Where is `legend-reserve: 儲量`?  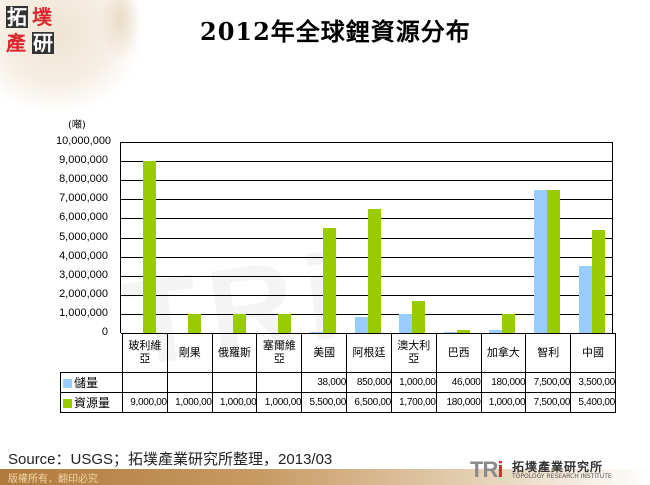 legend-reserve: 儲量 is located at coordinates (91, 382).